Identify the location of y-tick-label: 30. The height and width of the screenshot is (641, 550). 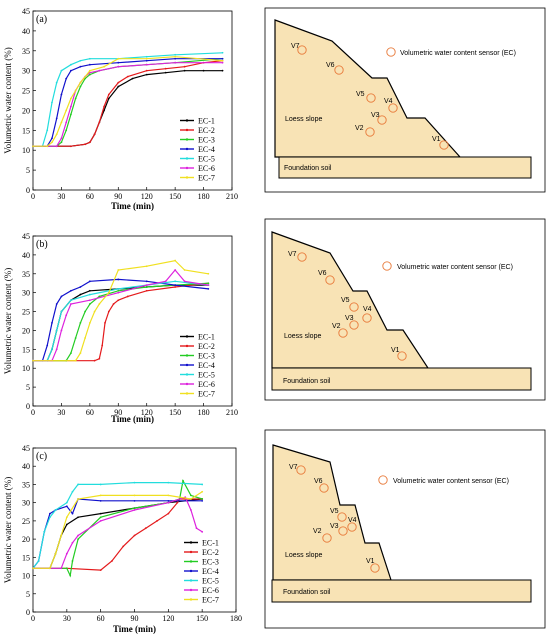
(26, 503).